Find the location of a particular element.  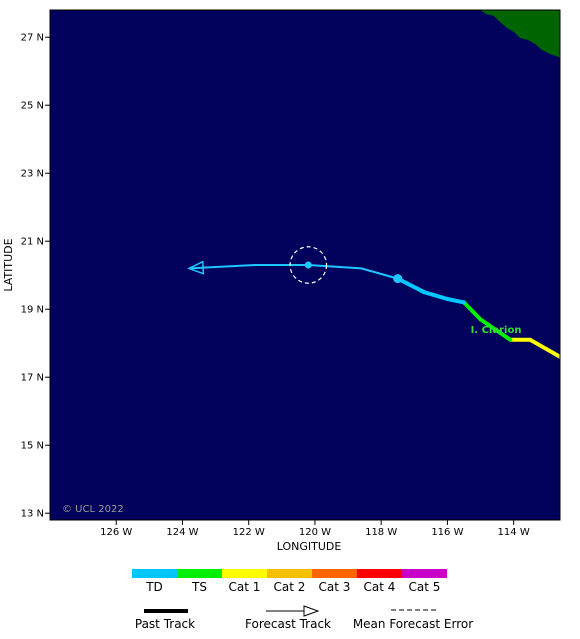

legend-label-cat-1: Cat 1 is located at coordinates (245, 587).